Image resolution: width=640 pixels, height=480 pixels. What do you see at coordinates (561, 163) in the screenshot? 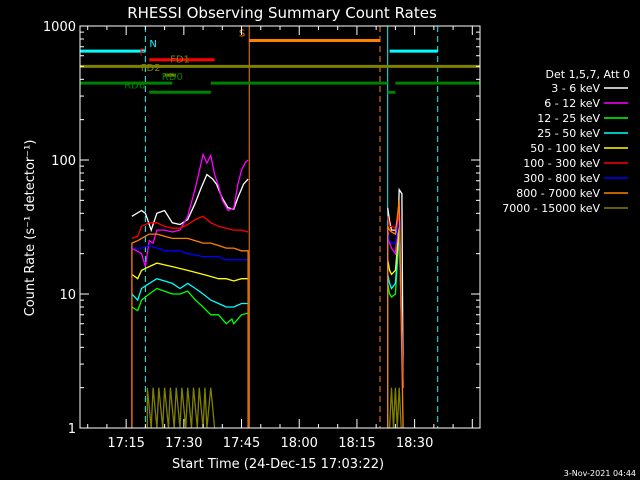
I see `legend-label: 100 - 300 keV` at bounding box center [561, 163].